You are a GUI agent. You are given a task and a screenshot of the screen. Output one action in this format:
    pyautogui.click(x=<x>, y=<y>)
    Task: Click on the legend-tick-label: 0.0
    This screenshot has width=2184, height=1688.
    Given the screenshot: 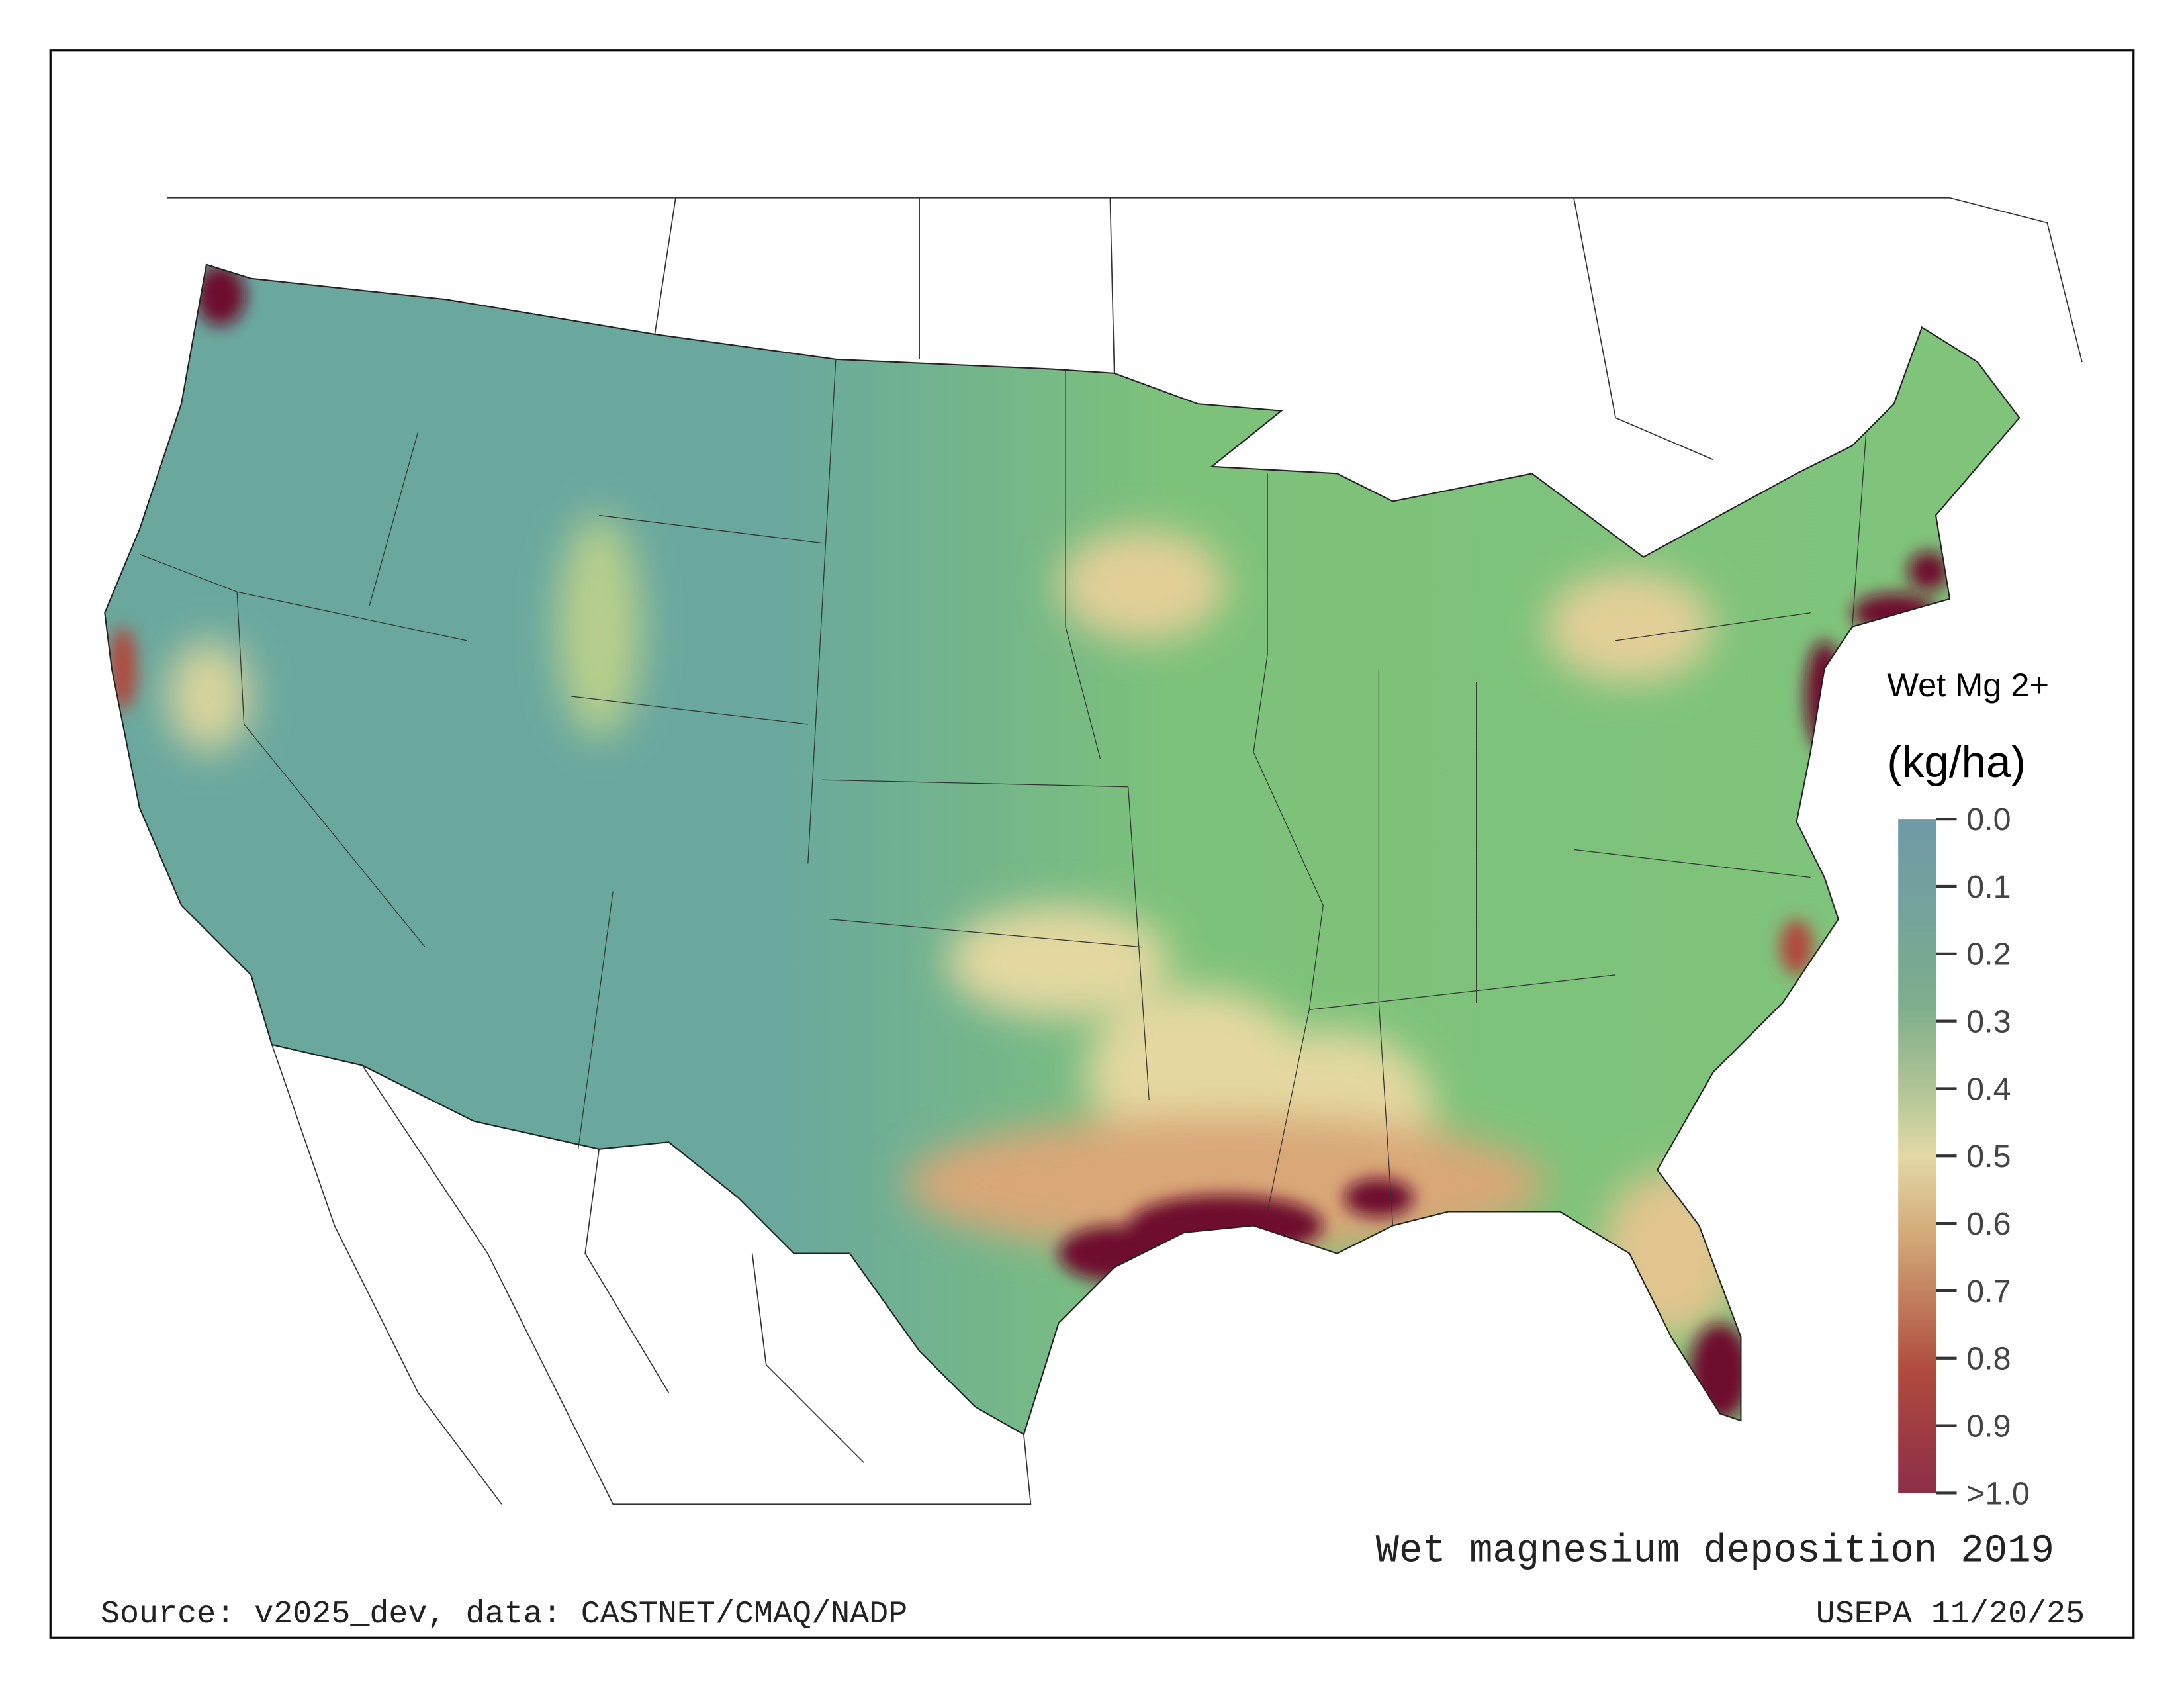 What is the action you would take?
    pyautogui.click(x=1988, y=819)
    